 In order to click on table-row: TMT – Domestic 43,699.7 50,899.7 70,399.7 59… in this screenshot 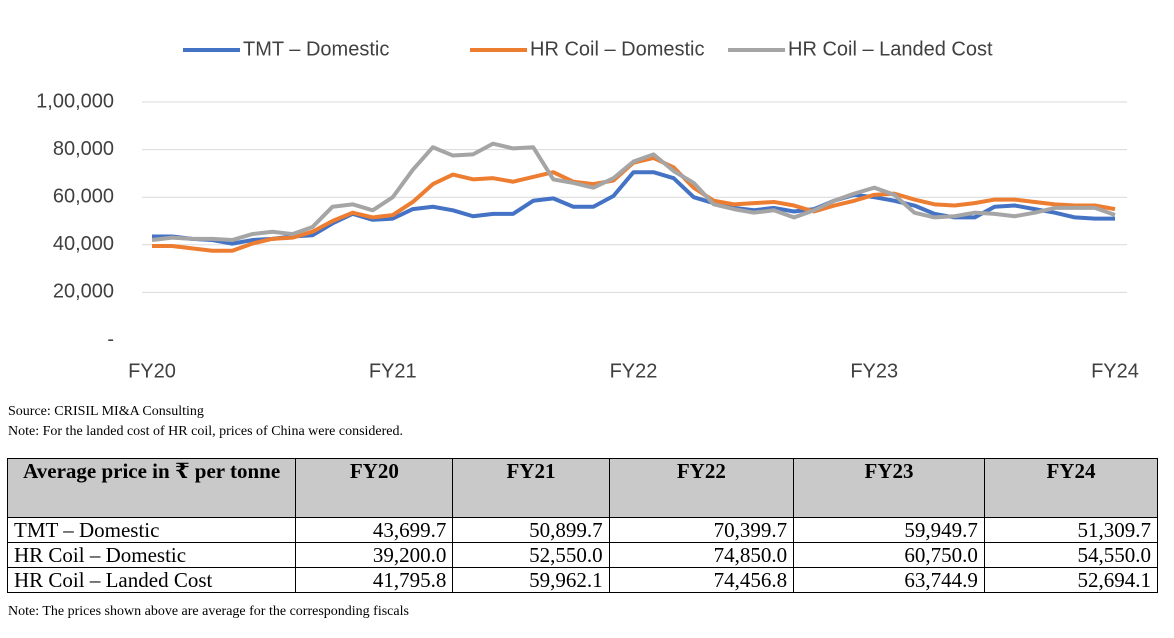, I will do `click(582, 530)`.